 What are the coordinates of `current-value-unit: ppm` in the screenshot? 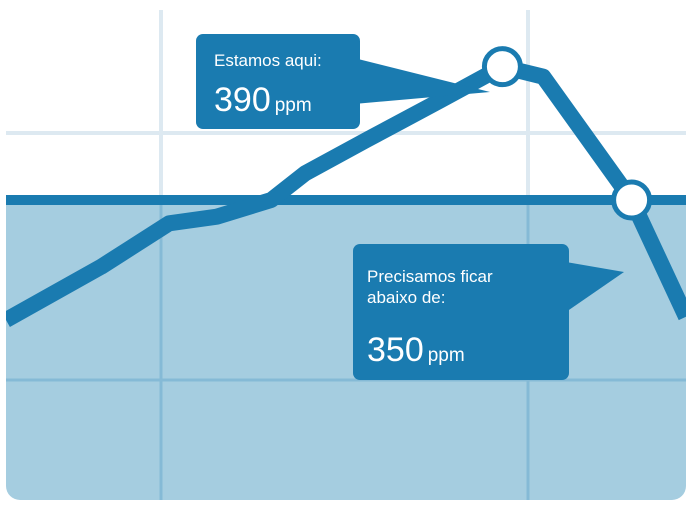 It's located at (293, 105).